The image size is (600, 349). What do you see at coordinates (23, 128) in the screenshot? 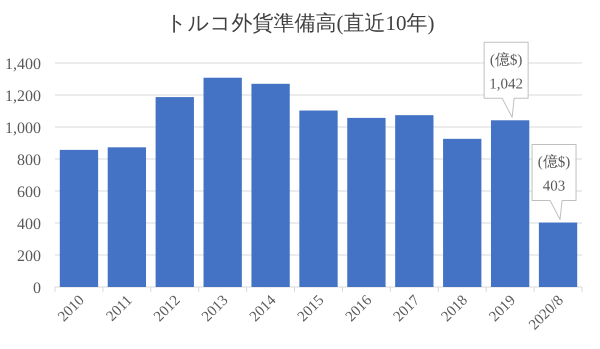
I see `y-tick-label: 1,000` at bounding box center [23, 128].